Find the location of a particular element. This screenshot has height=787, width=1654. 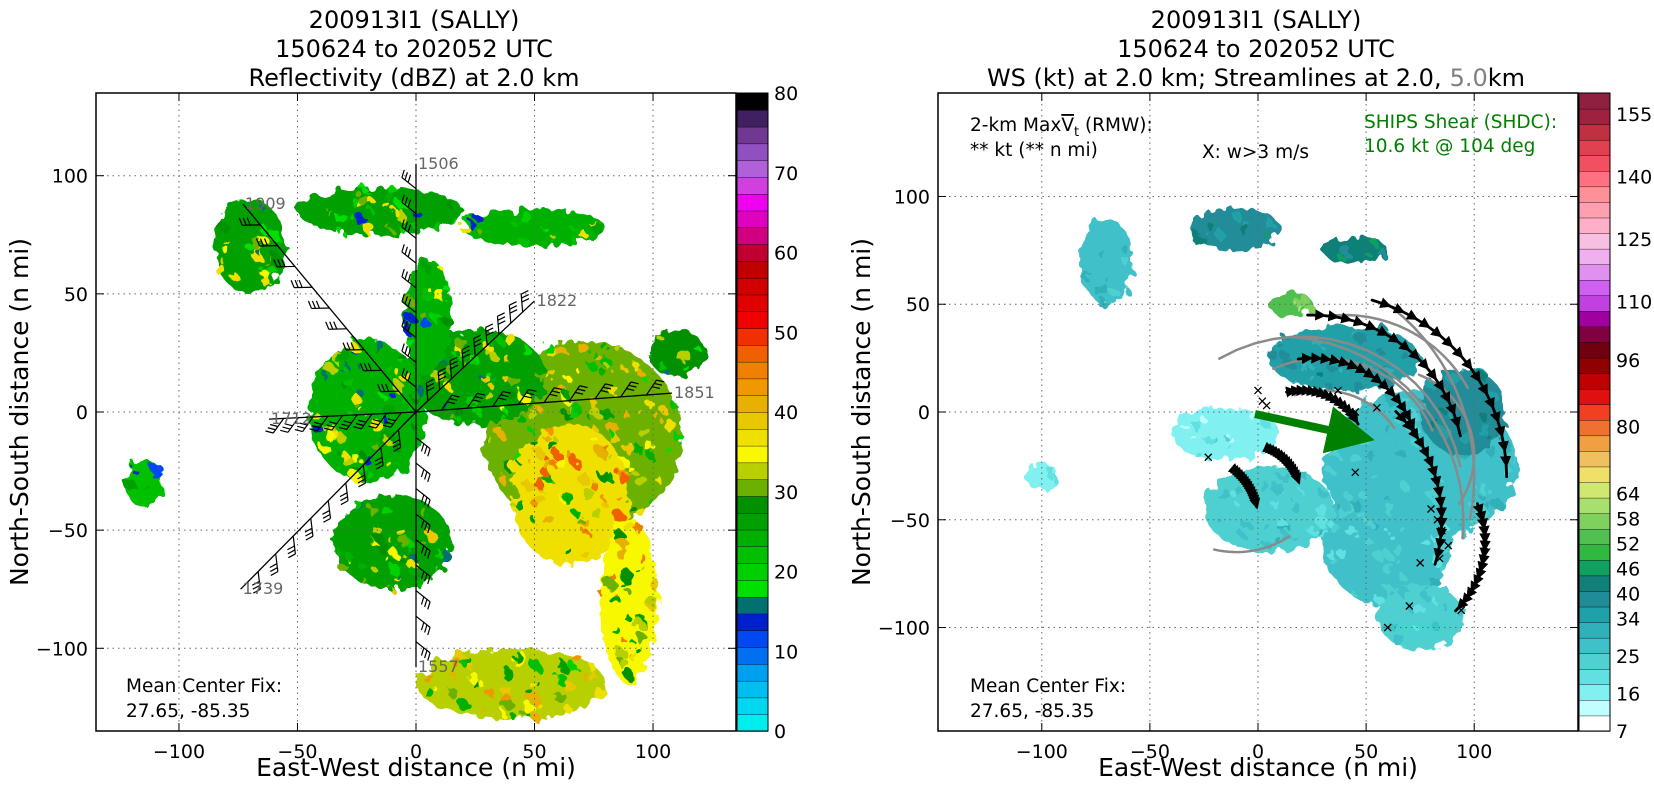

right-title-line2: 150624 to 202052 UTC is located at coordinates (1256, 49).